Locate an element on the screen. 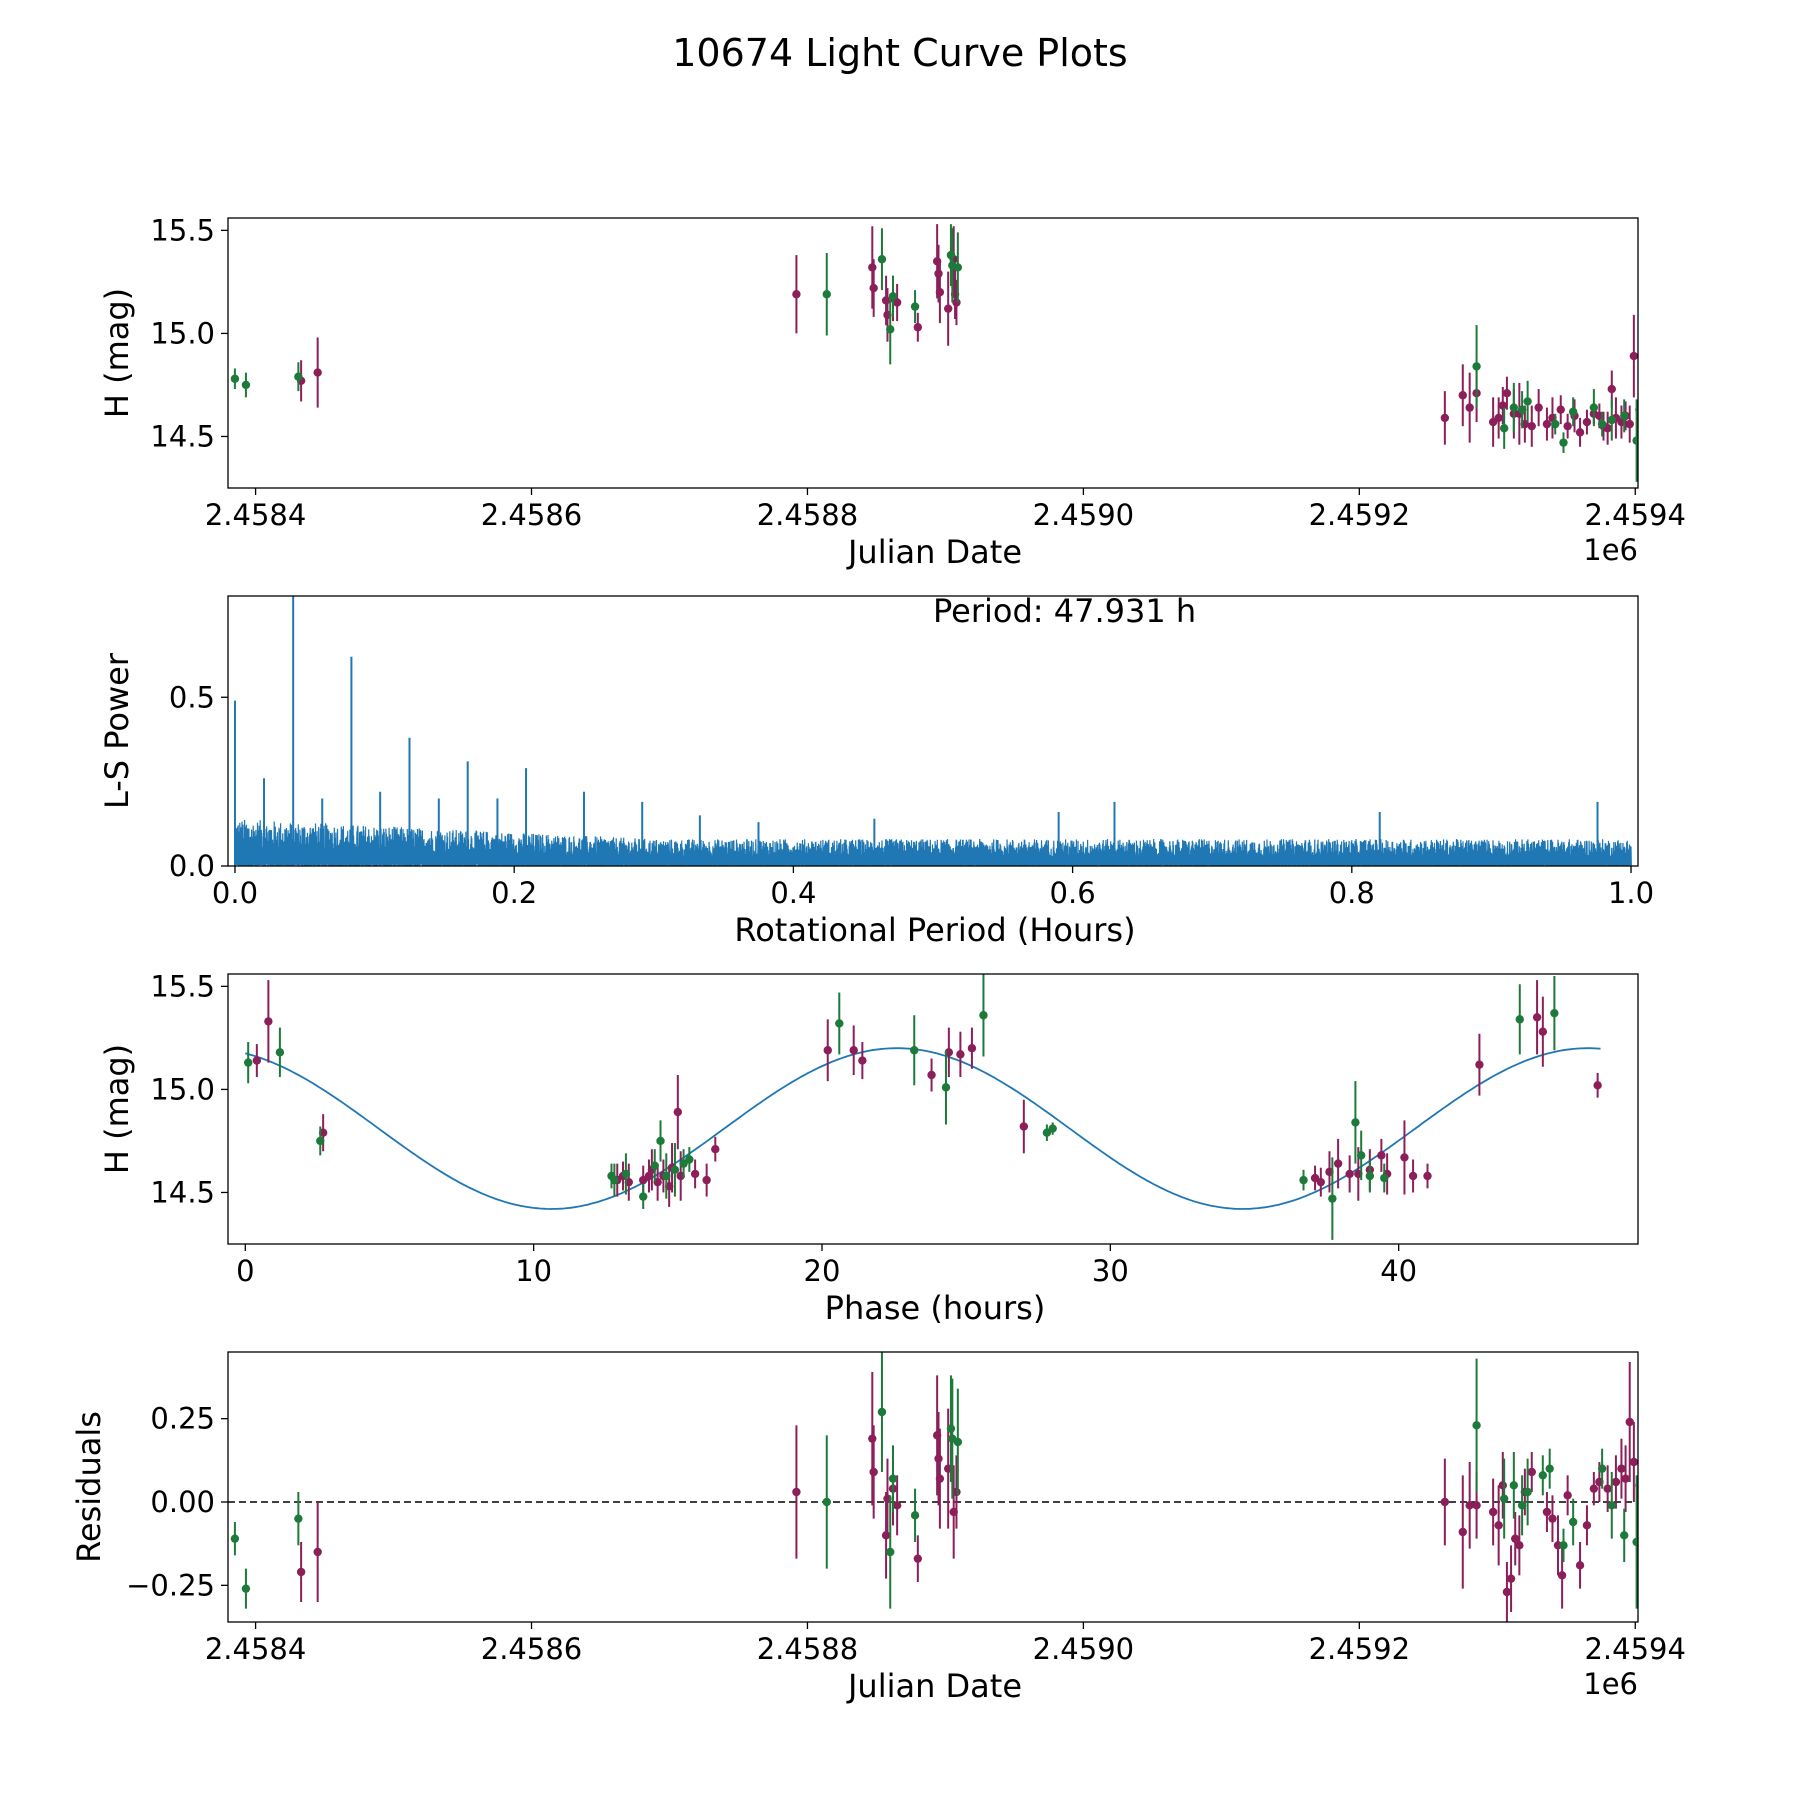 The image size is (1800, 1800). phased-ytick-label: 14.5 is located at coordinates (182, 1192).